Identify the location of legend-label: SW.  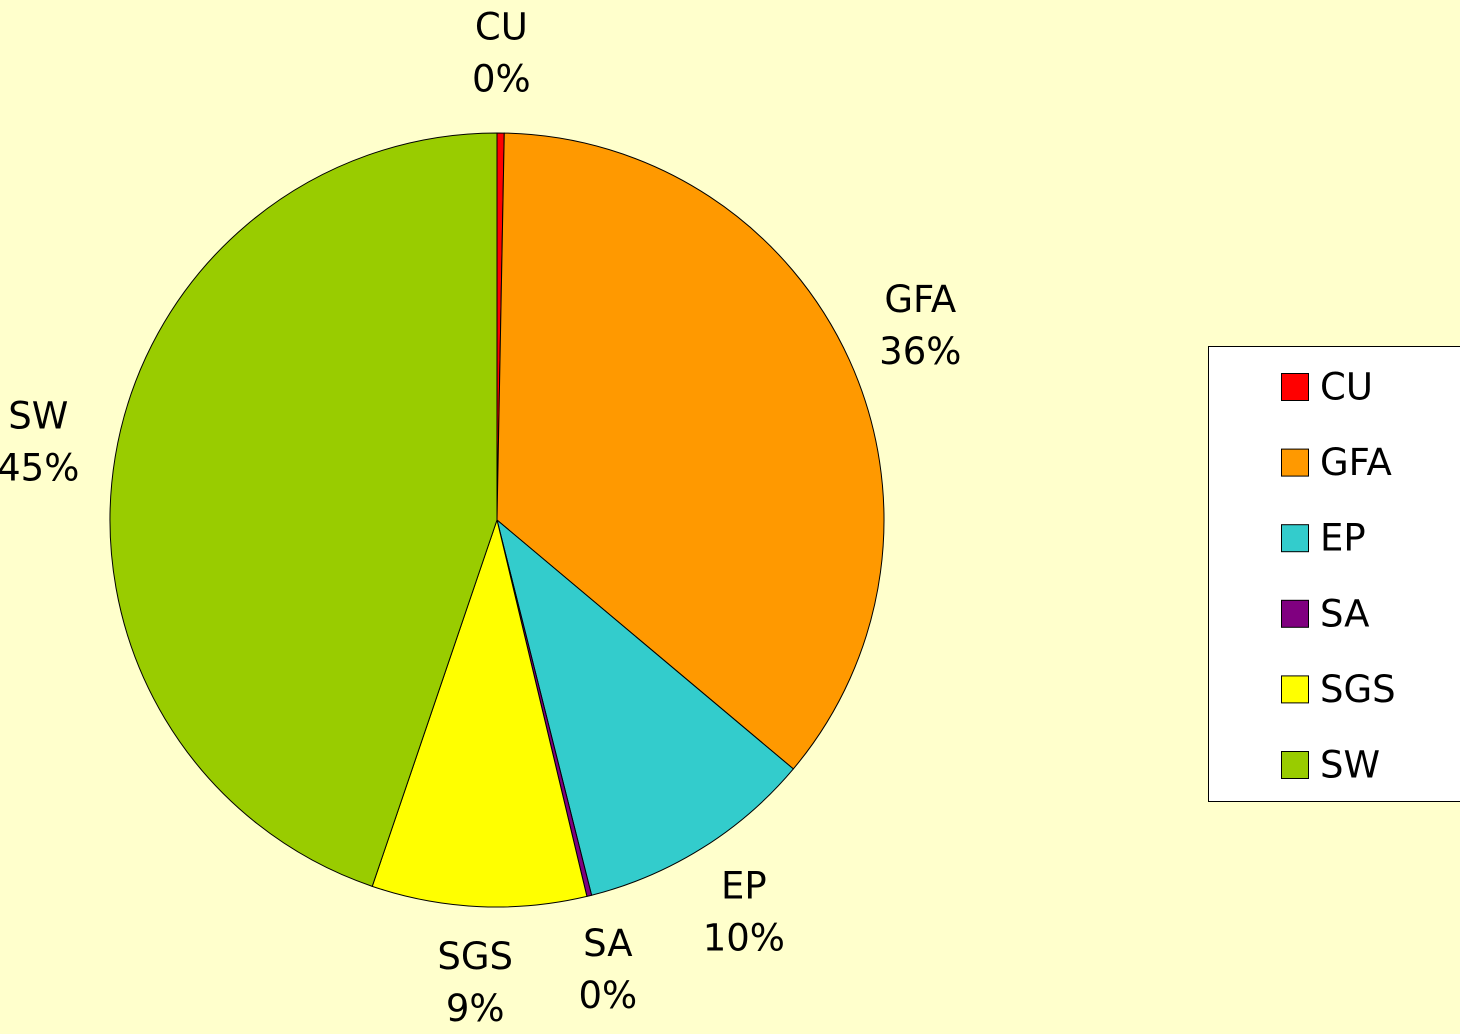
(1350, 765).